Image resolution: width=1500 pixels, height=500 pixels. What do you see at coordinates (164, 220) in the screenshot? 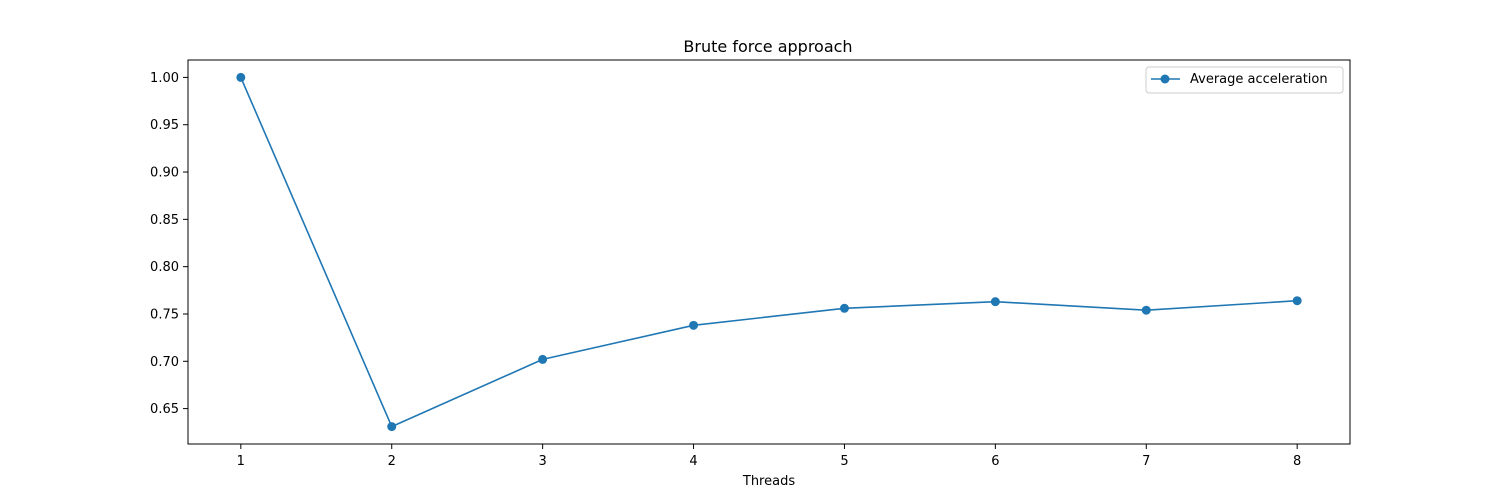
I see `y-tick-label: 0.85` at bounding box center [164, 220].